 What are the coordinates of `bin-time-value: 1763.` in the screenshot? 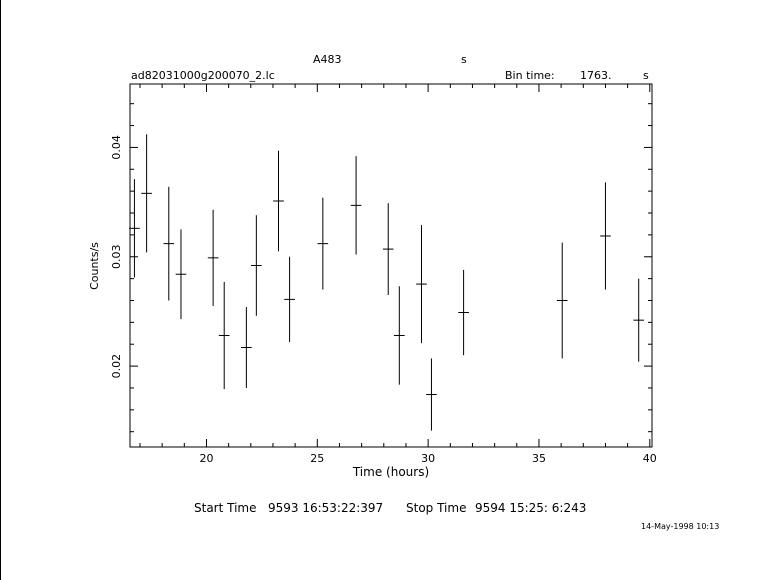 It's located at (596, 75).